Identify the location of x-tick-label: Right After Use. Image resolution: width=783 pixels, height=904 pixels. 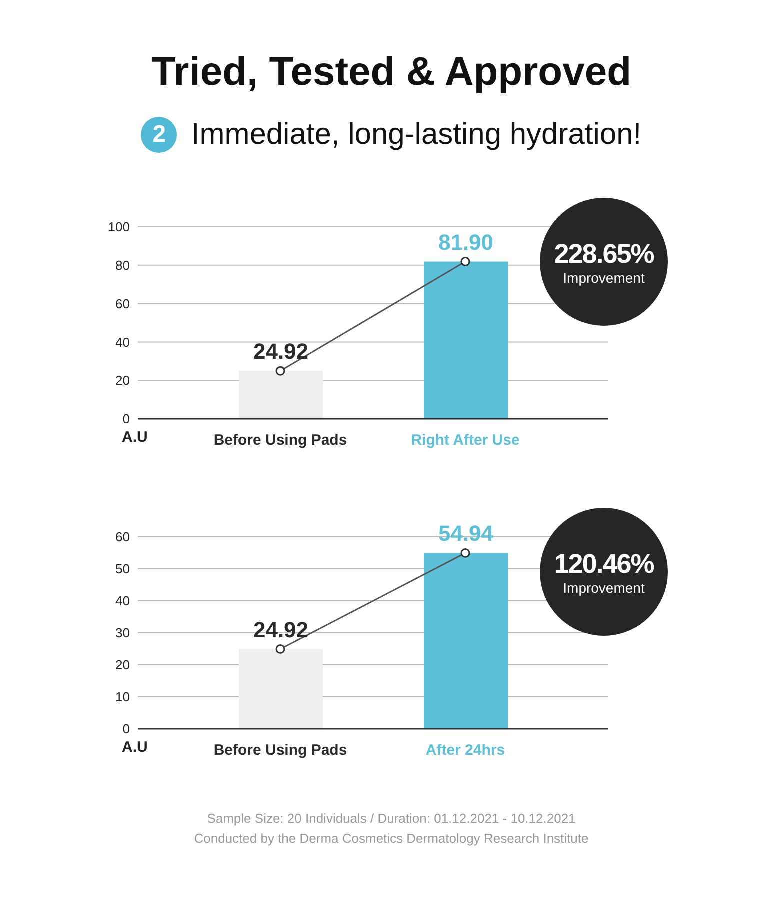
(465, 440).